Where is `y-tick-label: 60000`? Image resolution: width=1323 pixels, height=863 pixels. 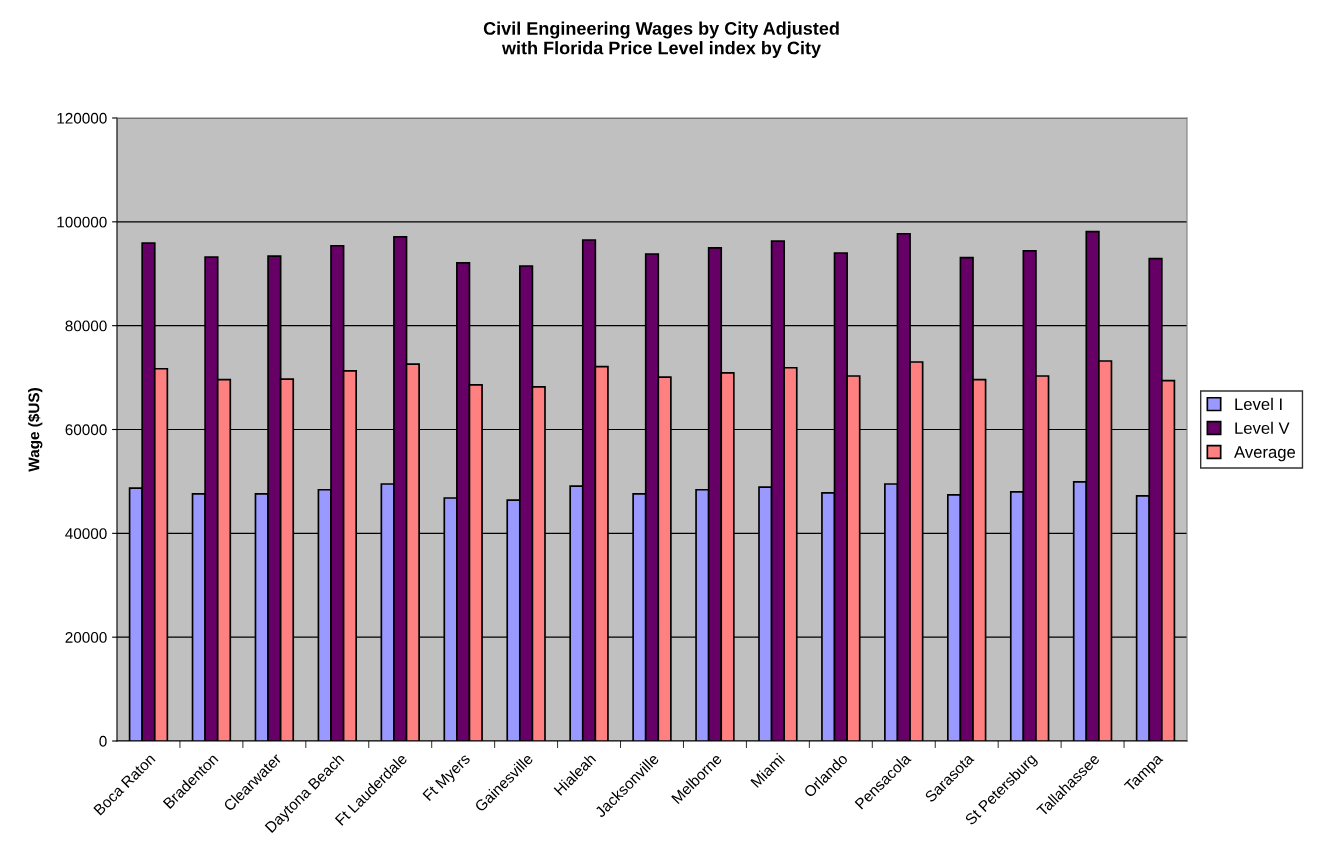
y-tick-label: 60000 is located at coordinates (86, 430).